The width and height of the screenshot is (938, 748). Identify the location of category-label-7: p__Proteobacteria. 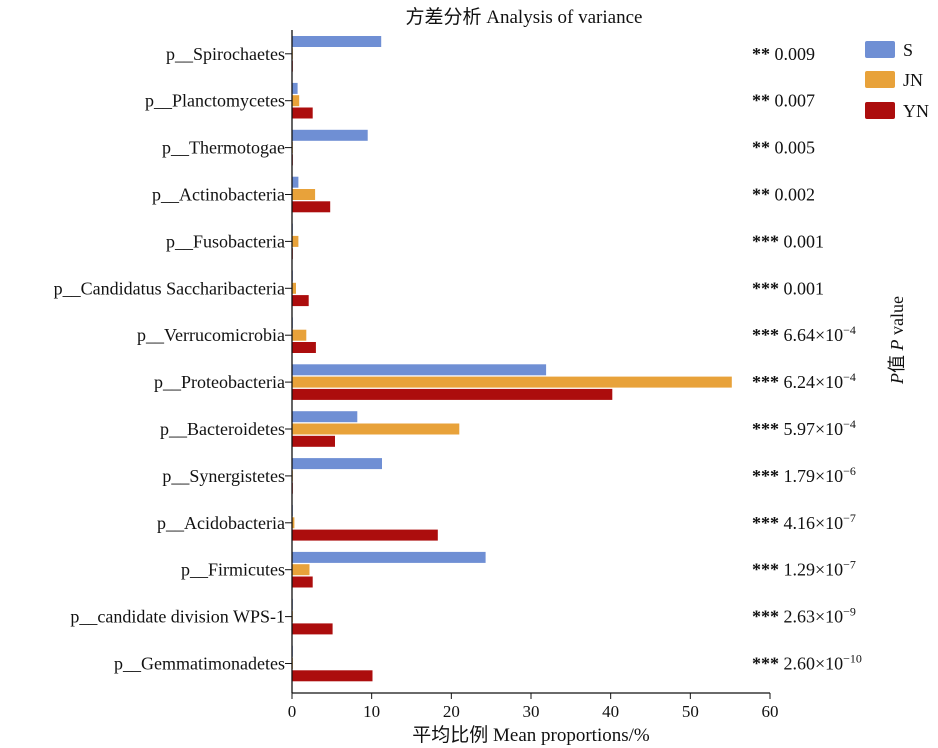
(219, 382).